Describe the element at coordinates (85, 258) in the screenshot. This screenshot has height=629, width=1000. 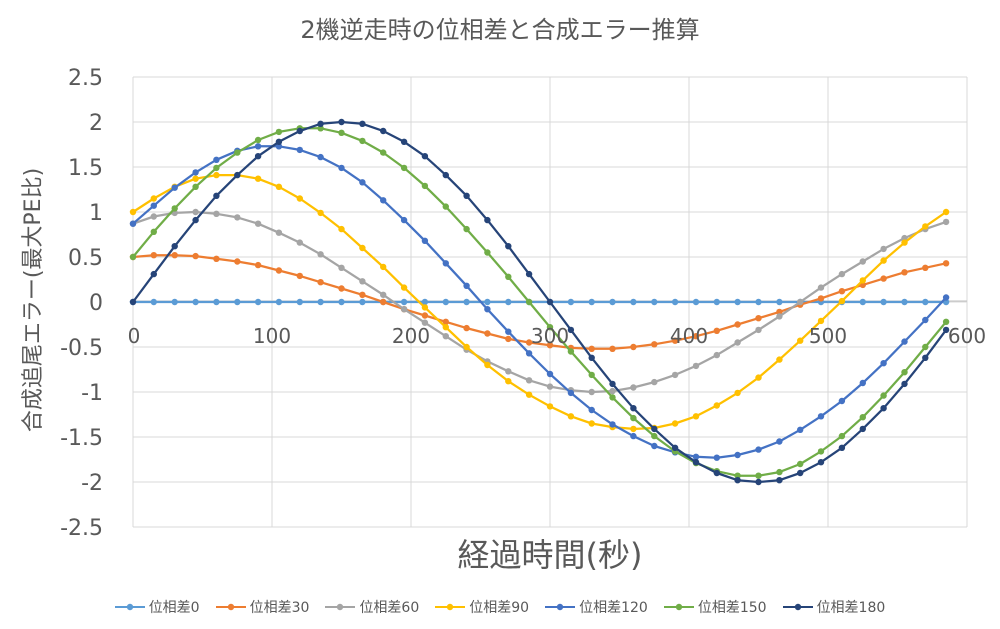
I see `y-tick-label: 0.5` at that location.